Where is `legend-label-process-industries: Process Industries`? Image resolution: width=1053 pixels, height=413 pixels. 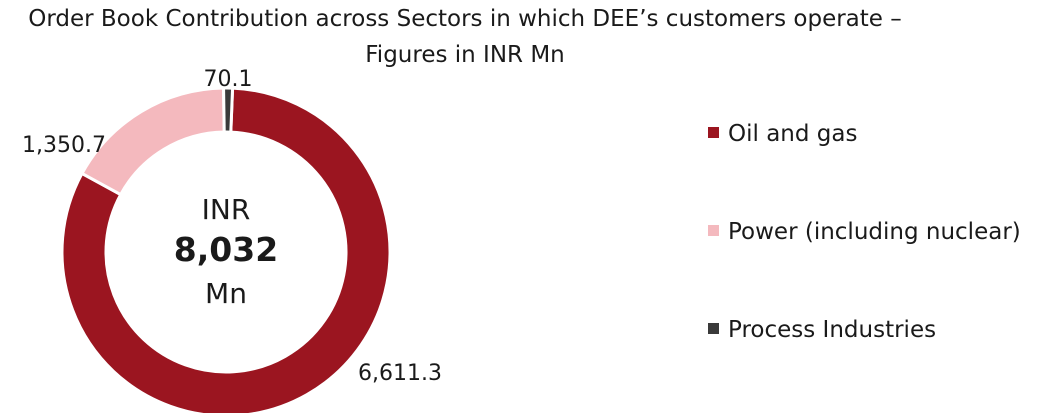
legend-label-process-industries: Process Industries is located at coordinates (832, 330).